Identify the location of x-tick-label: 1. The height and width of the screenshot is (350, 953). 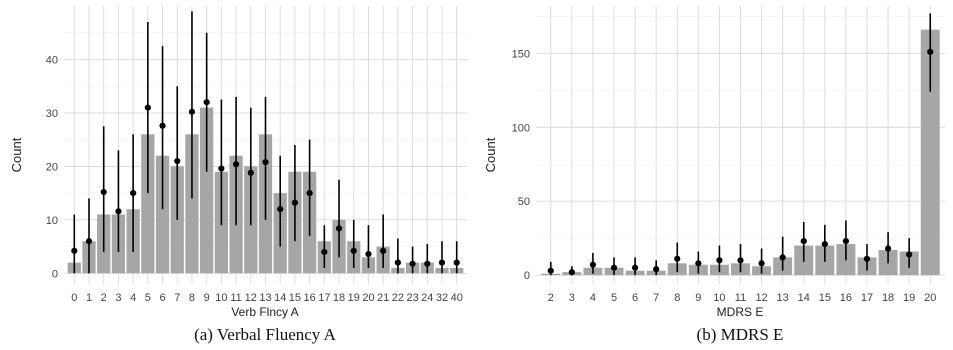
(89, 298).